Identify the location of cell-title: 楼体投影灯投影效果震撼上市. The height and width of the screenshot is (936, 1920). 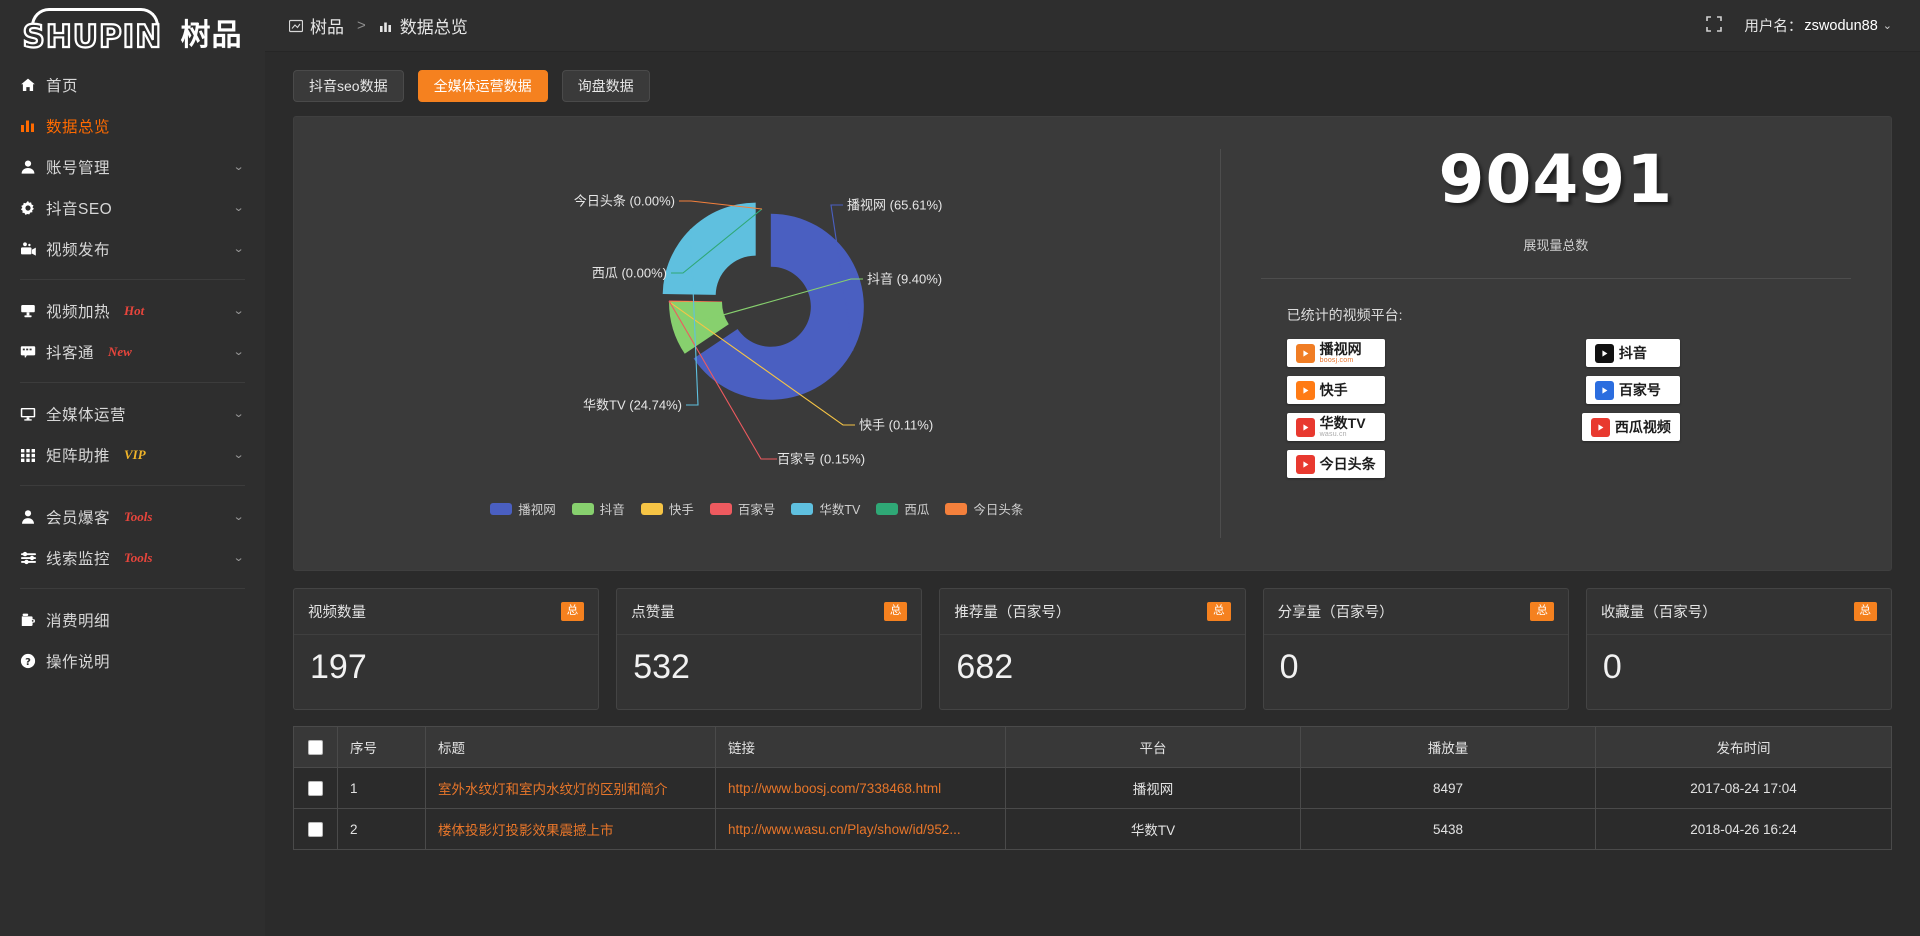
(570, 829).